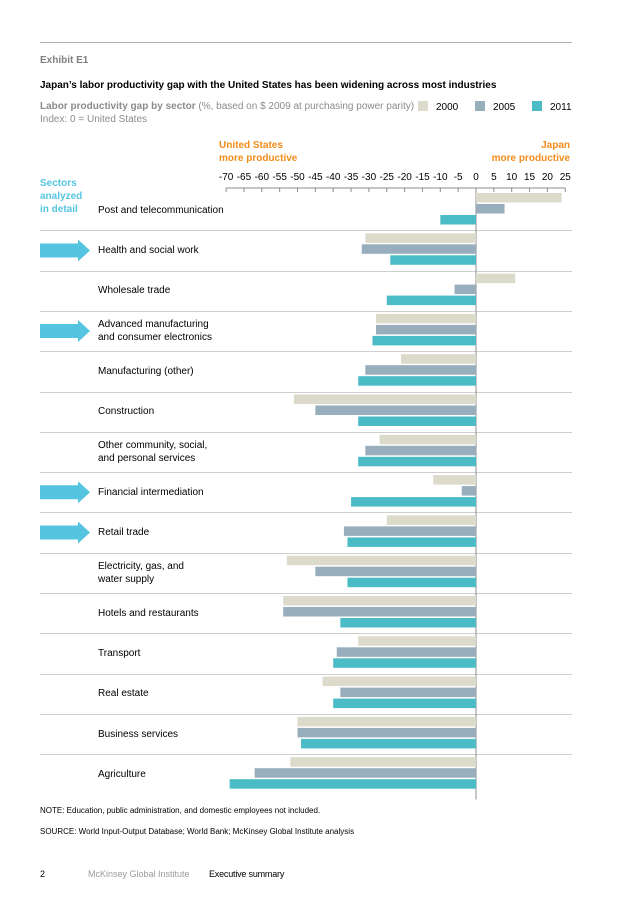  What do you see at coordinates (155, 338) in the screenshot?
I see `sector-label-line2: and consumer electronics` at bounding box center [155, 338].